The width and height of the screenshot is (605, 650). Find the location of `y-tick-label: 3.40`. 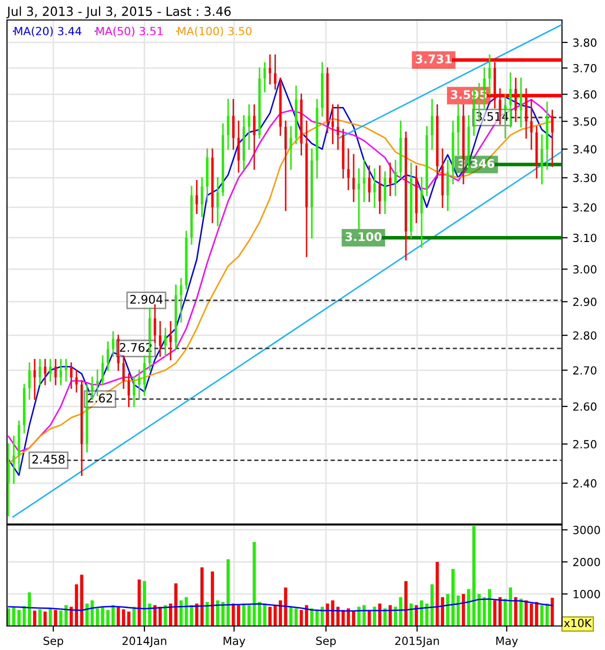

y-tick-label: 3.40 is located at coordinates (584, 149).